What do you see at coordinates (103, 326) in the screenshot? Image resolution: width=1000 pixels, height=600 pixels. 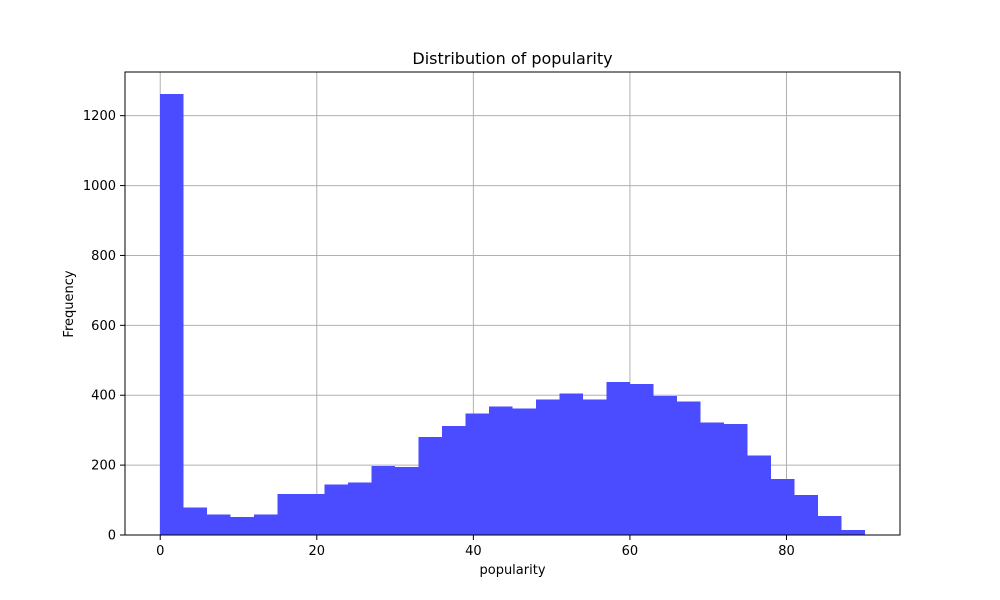 I see `y-tick-label: 600` at bounding box center [103, 326].